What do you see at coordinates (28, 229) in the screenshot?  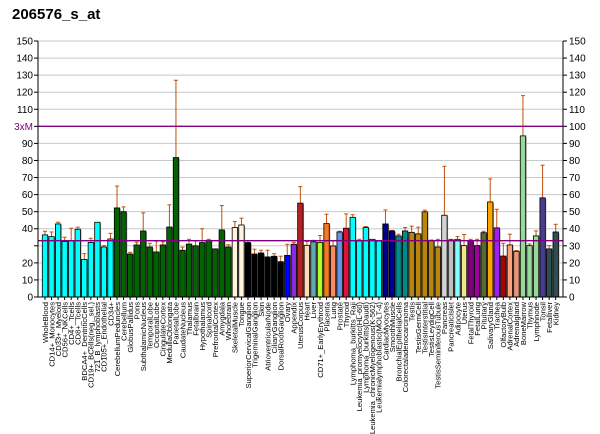 I see `left-tick-label: 40` at bounding box center [28, 229].